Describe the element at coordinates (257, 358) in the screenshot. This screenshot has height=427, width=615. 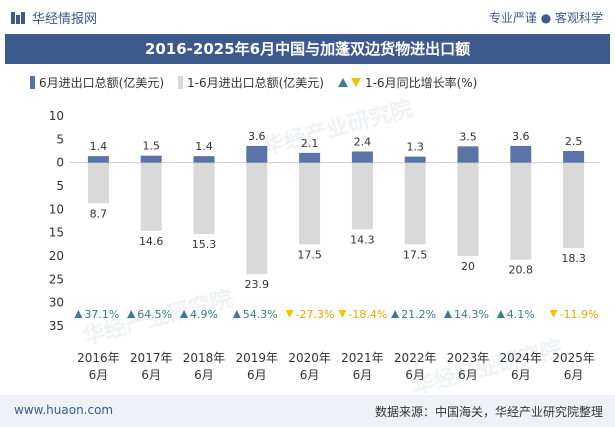
I see `x-tick-label-year: 2019年` at that location.